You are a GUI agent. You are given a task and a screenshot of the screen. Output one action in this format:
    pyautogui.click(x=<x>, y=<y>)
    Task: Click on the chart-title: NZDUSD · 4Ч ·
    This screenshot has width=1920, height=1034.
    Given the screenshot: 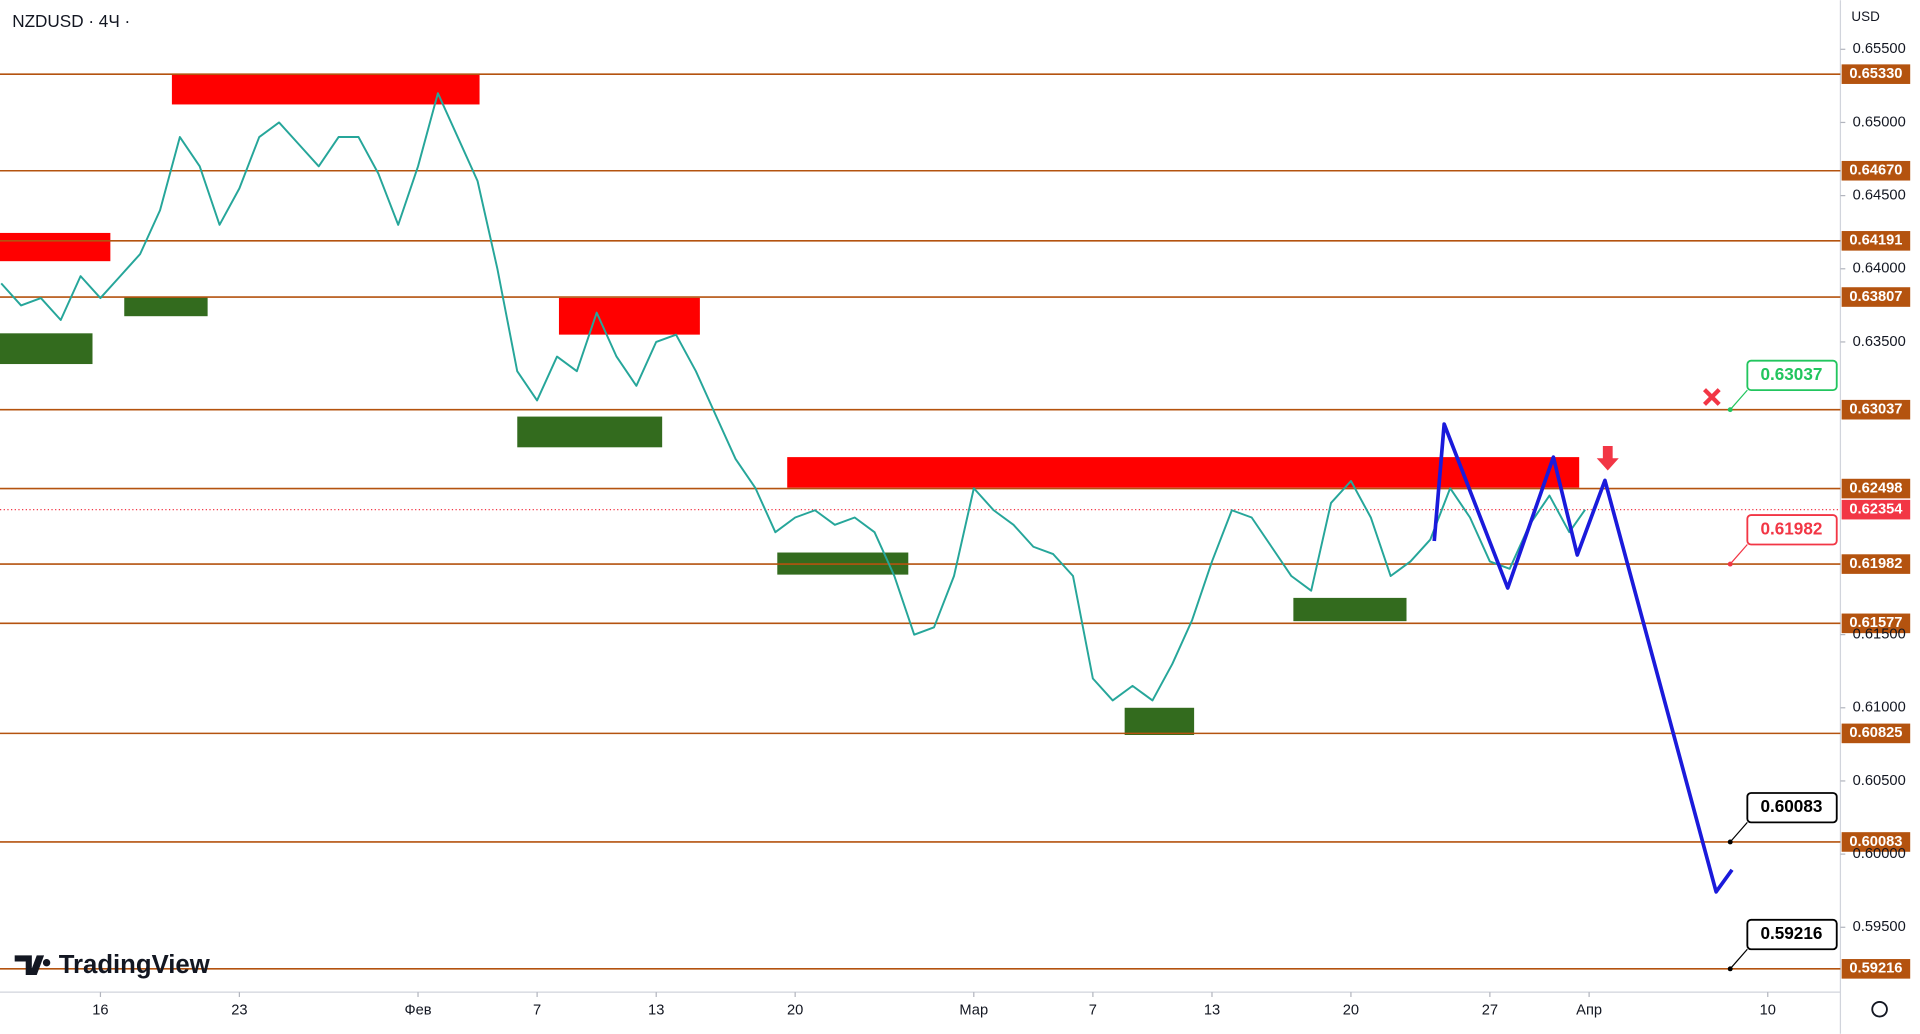 What is the action you would take?
    pyautogui.click(x=71, y=21)
    